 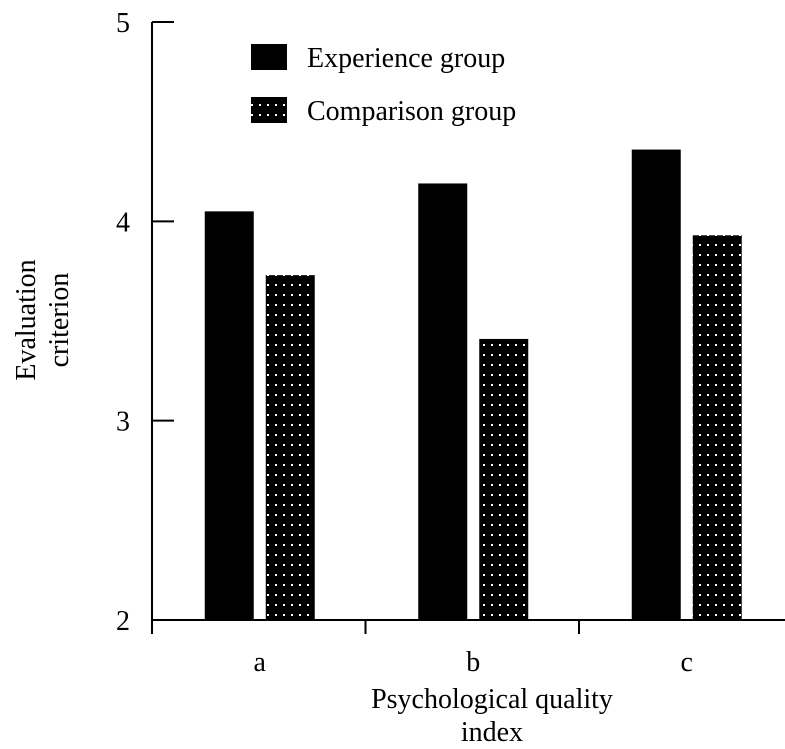 What do you see at coordinates (492, 699) in the screenshot?
I see `x-axis-label-line-1: Psychological quality` at bounding box center [492, 699].